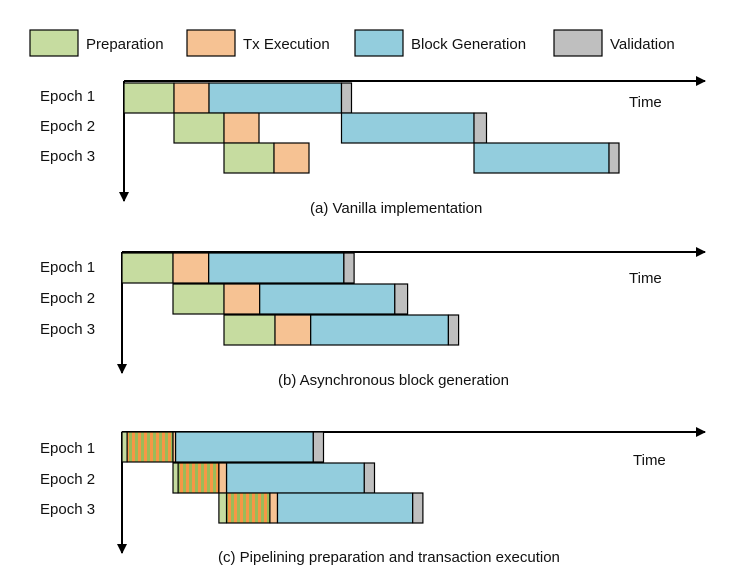 The height and width of the screenshot is (580, 745). Describe the element at coordinates (125, 44) in the screenshot. I see `legend-label-preparation: Preparation` at that location.